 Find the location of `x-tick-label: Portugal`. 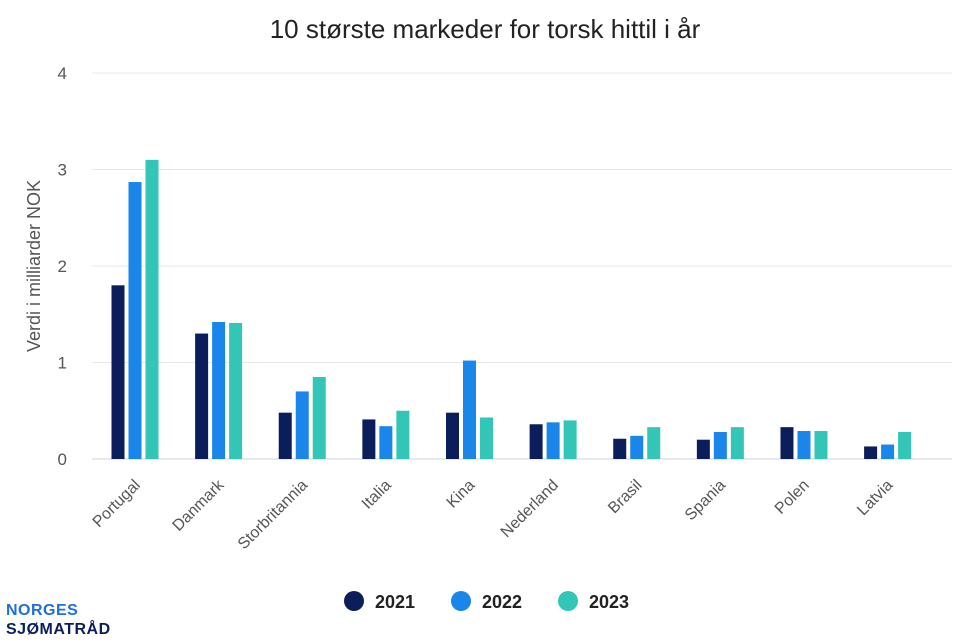

x-tick-label: Portugal is located at coordinates (117, 504).